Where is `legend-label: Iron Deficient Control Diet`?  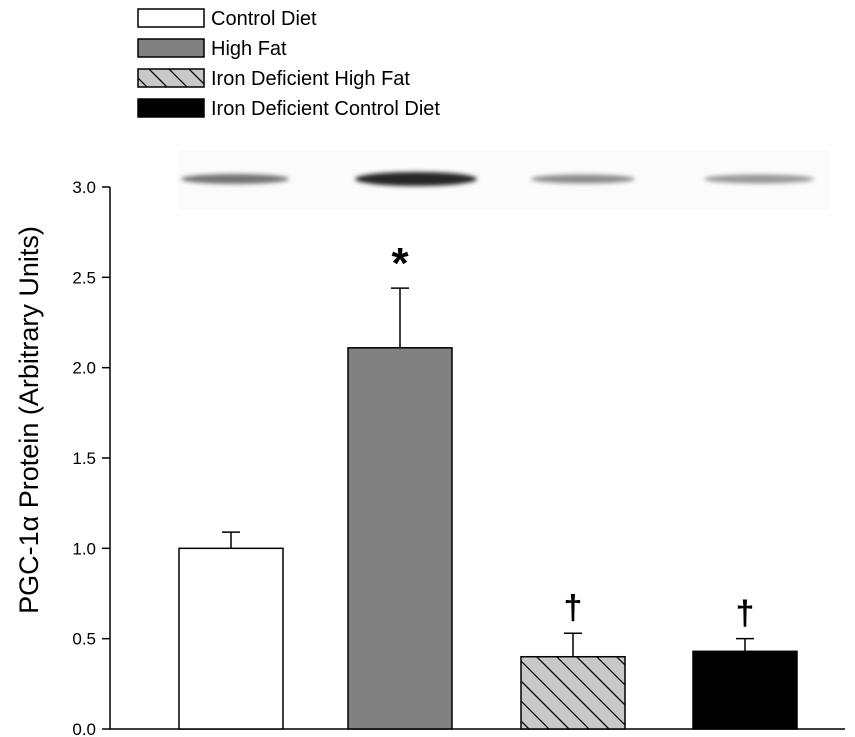
legend-label: Iron Deficient Control Diet is located at coordinates (325, 109).